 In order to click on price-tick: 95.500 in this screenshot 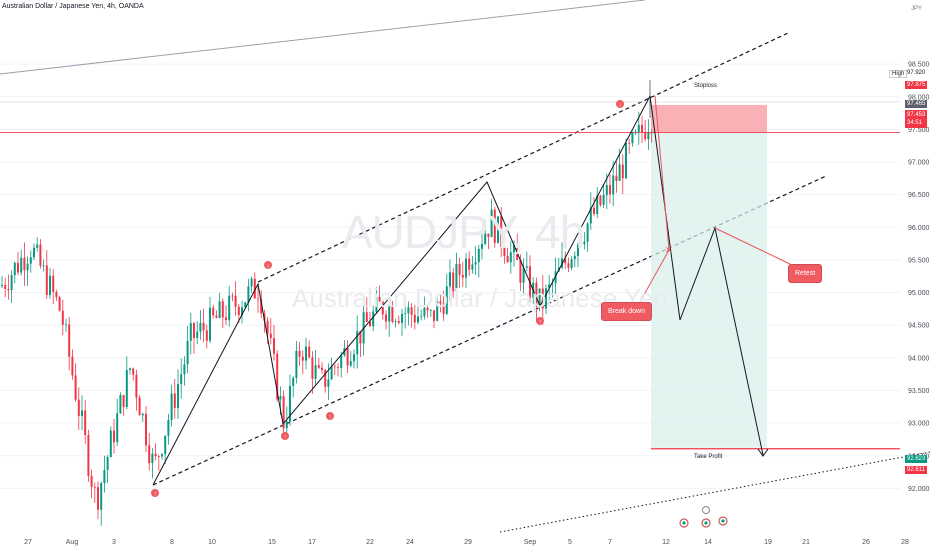, I will do `click(919, 260)`.